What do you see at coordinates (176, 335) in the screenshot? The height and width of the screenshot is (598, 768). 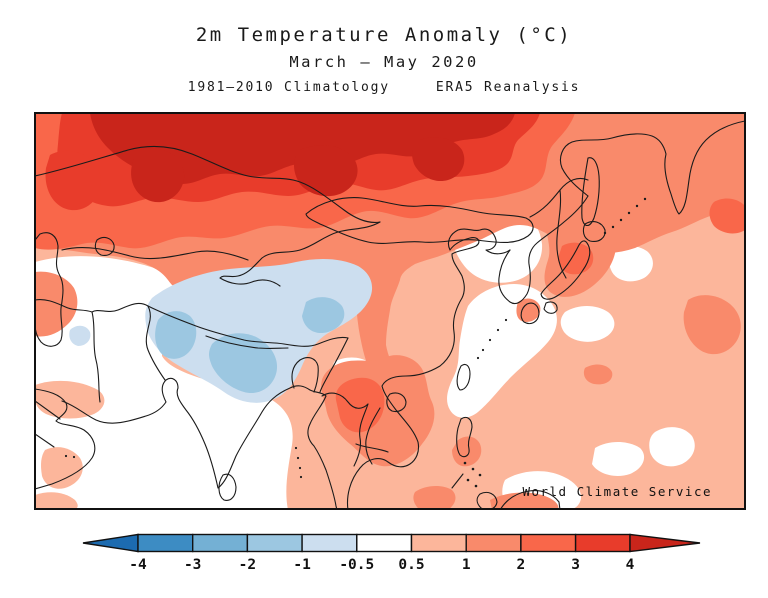 I see `cold-med-core-a` at bounding box center [176, 335].